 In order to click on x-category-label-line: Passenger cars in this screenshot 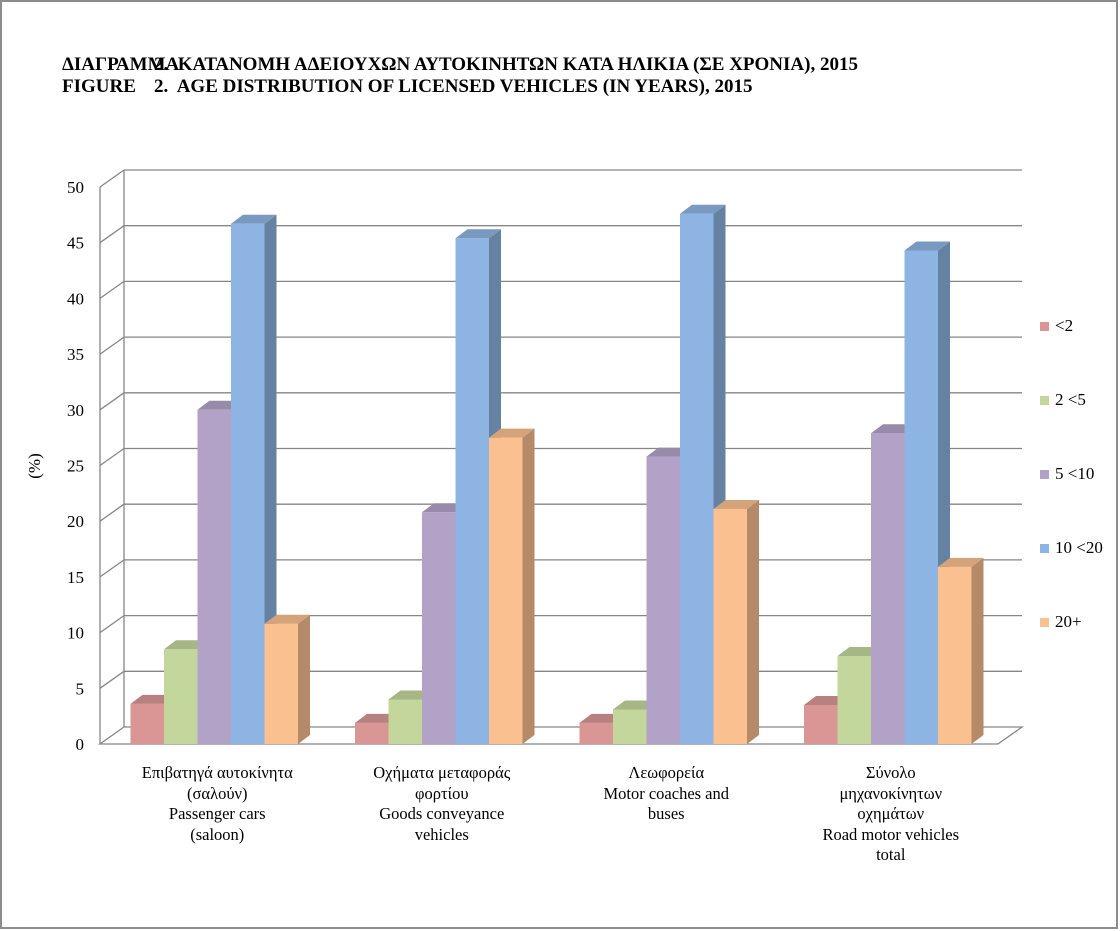, I will do `click(217, 813)`.